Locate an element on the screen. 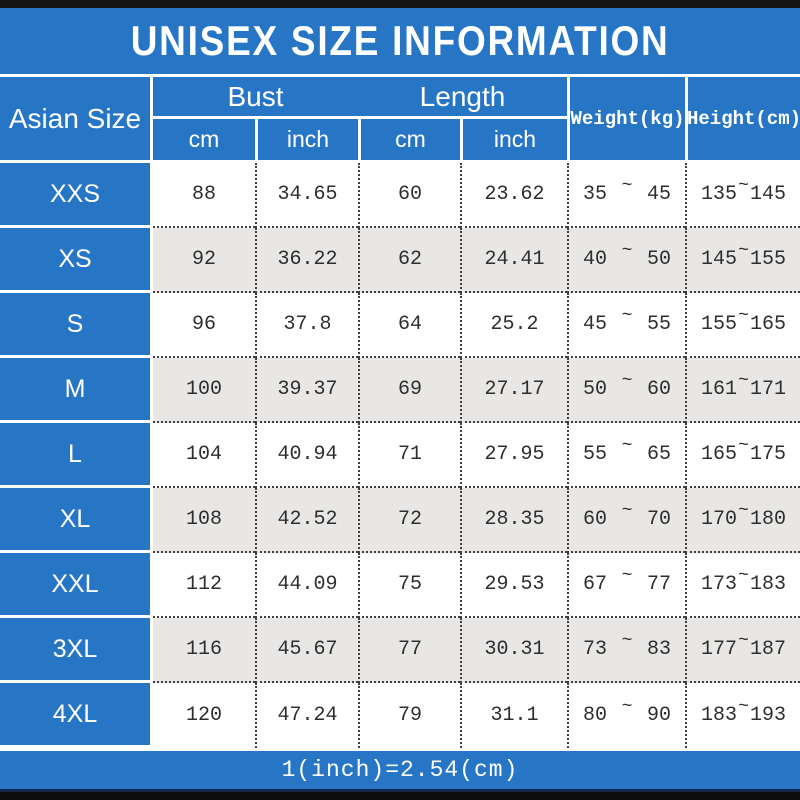  height-max: 155 is located at coordinates (767, 259).